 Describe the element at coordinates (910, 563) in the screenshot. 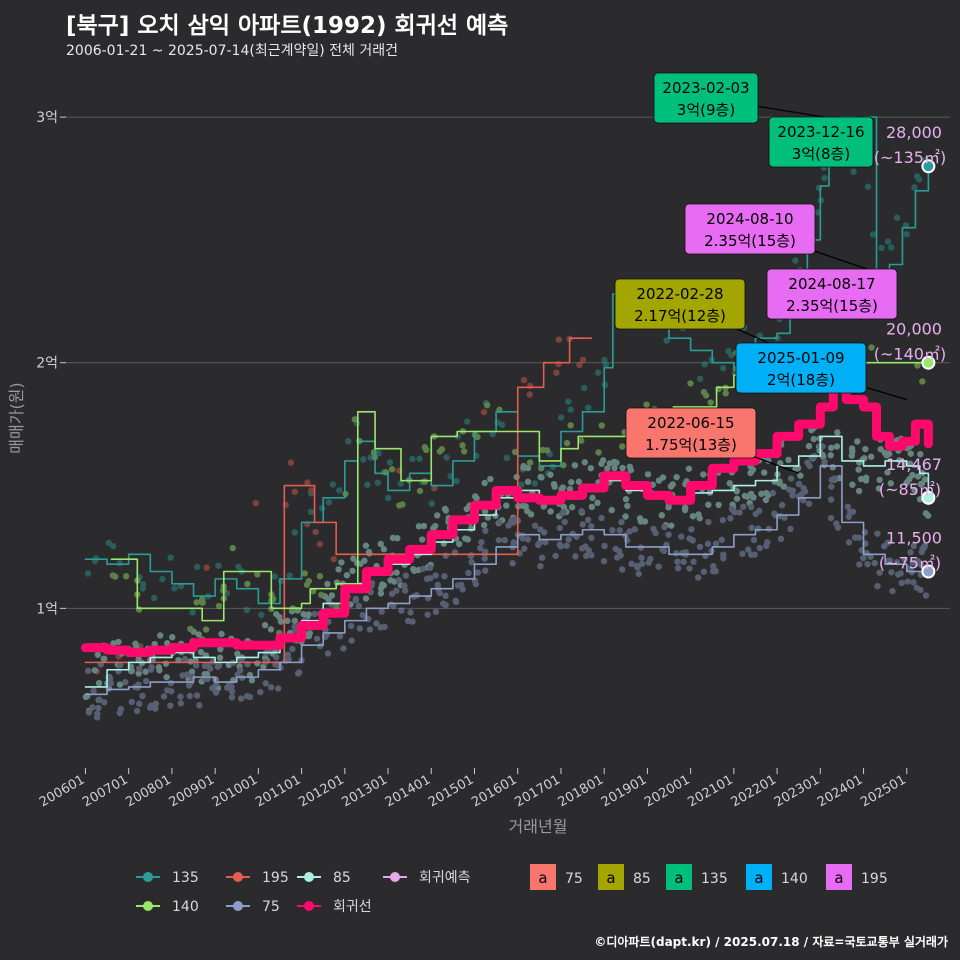

I see `end-label-area: (~75㎡)` at that location.